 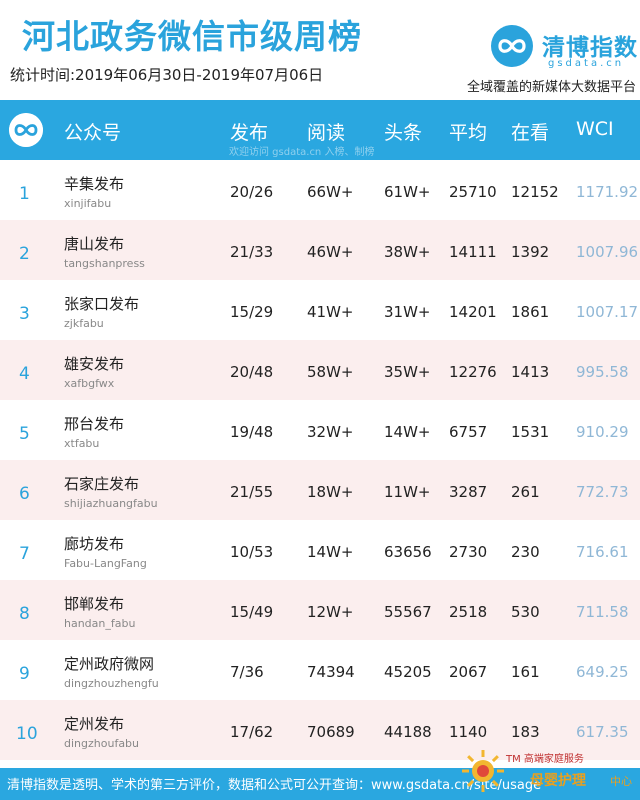 I want to click on column-header-account: 公众号, so click(x=93, y=133).